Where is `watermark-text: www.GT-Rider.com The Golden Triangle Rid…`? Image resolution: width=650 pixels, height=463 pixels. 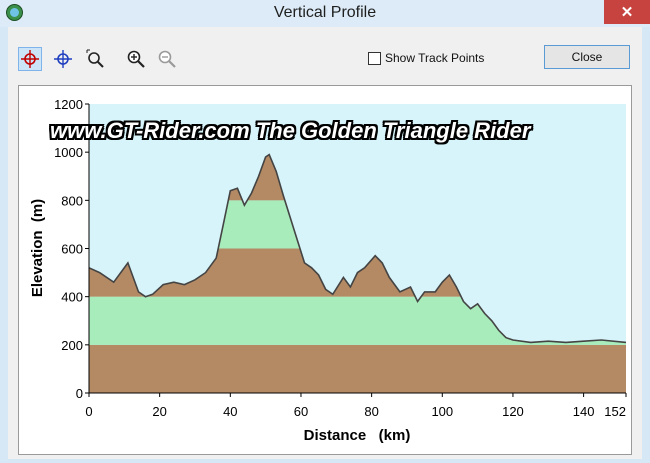 watermark-text: www.GT-Rider.com The Golden Triangle Rid… is located at coordinates (290, 130).